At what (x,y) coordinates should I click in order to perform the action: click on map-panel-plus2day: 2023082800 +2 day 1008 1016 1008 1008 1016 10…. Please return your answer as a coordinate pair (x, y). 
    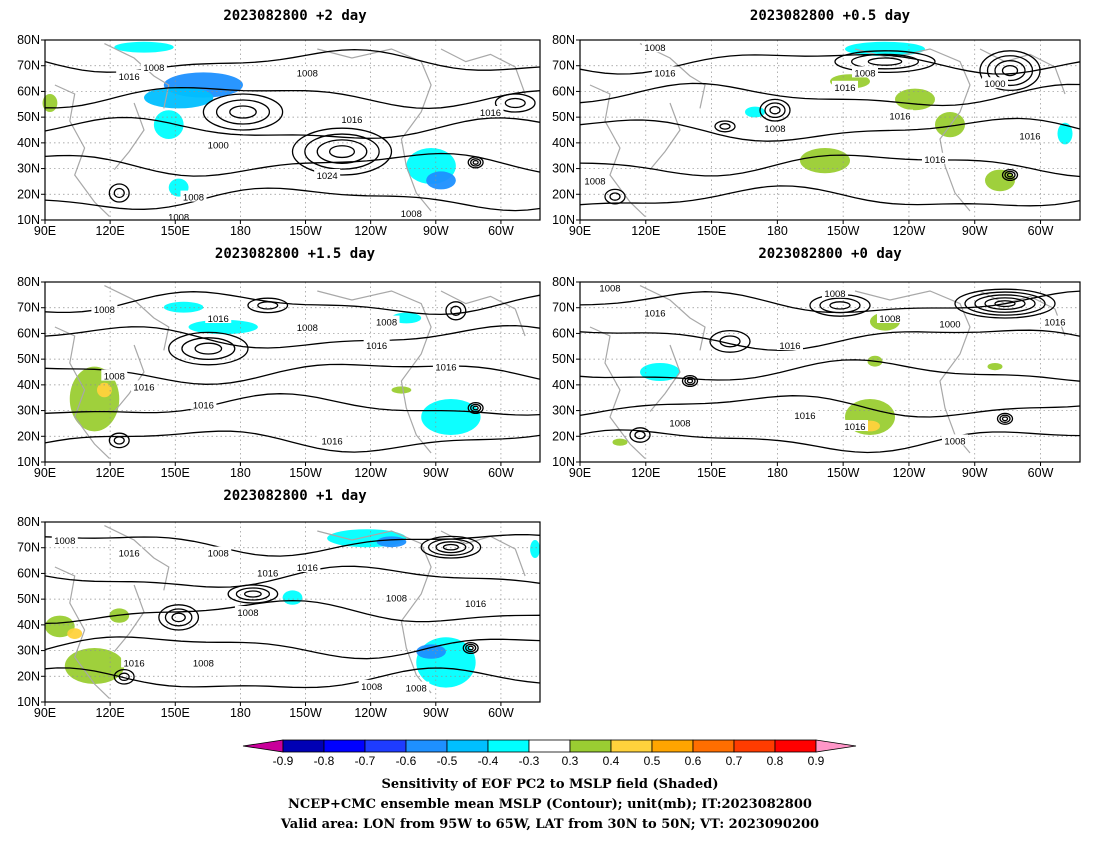
    Looking at the image, I should click on (272, 120).